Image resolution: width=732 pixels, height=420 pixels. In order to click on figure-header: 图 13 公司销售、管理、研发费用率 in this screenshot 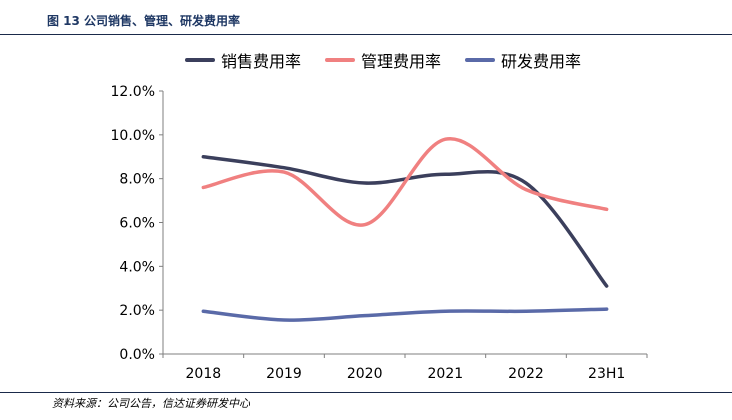, I will do `click(366, 17)`.